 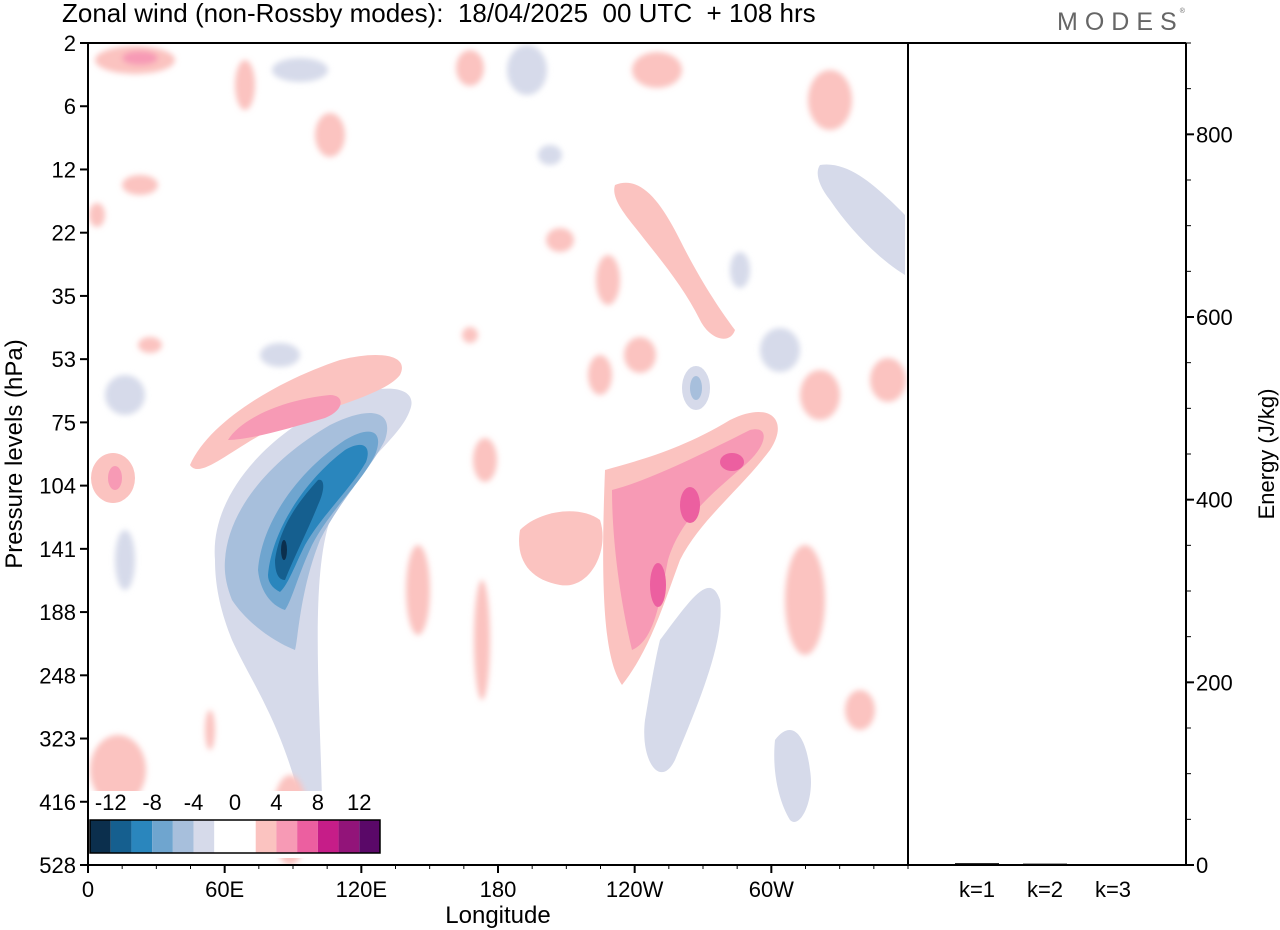 What do you see at coordinates (861, 219) in the screenshot?
I see `contour-negative-diagonal` at bounding box center [861, 219].